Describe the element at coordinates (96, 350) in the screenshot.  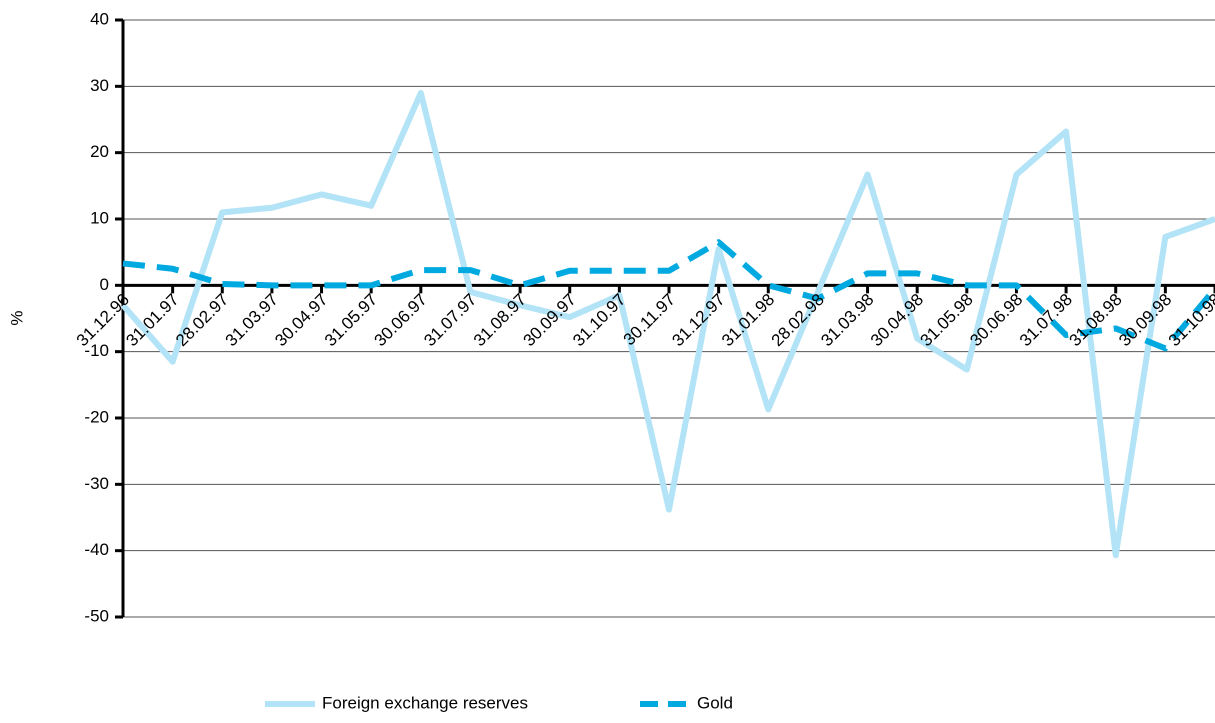
I see `y-tick-label: -10` at that location.